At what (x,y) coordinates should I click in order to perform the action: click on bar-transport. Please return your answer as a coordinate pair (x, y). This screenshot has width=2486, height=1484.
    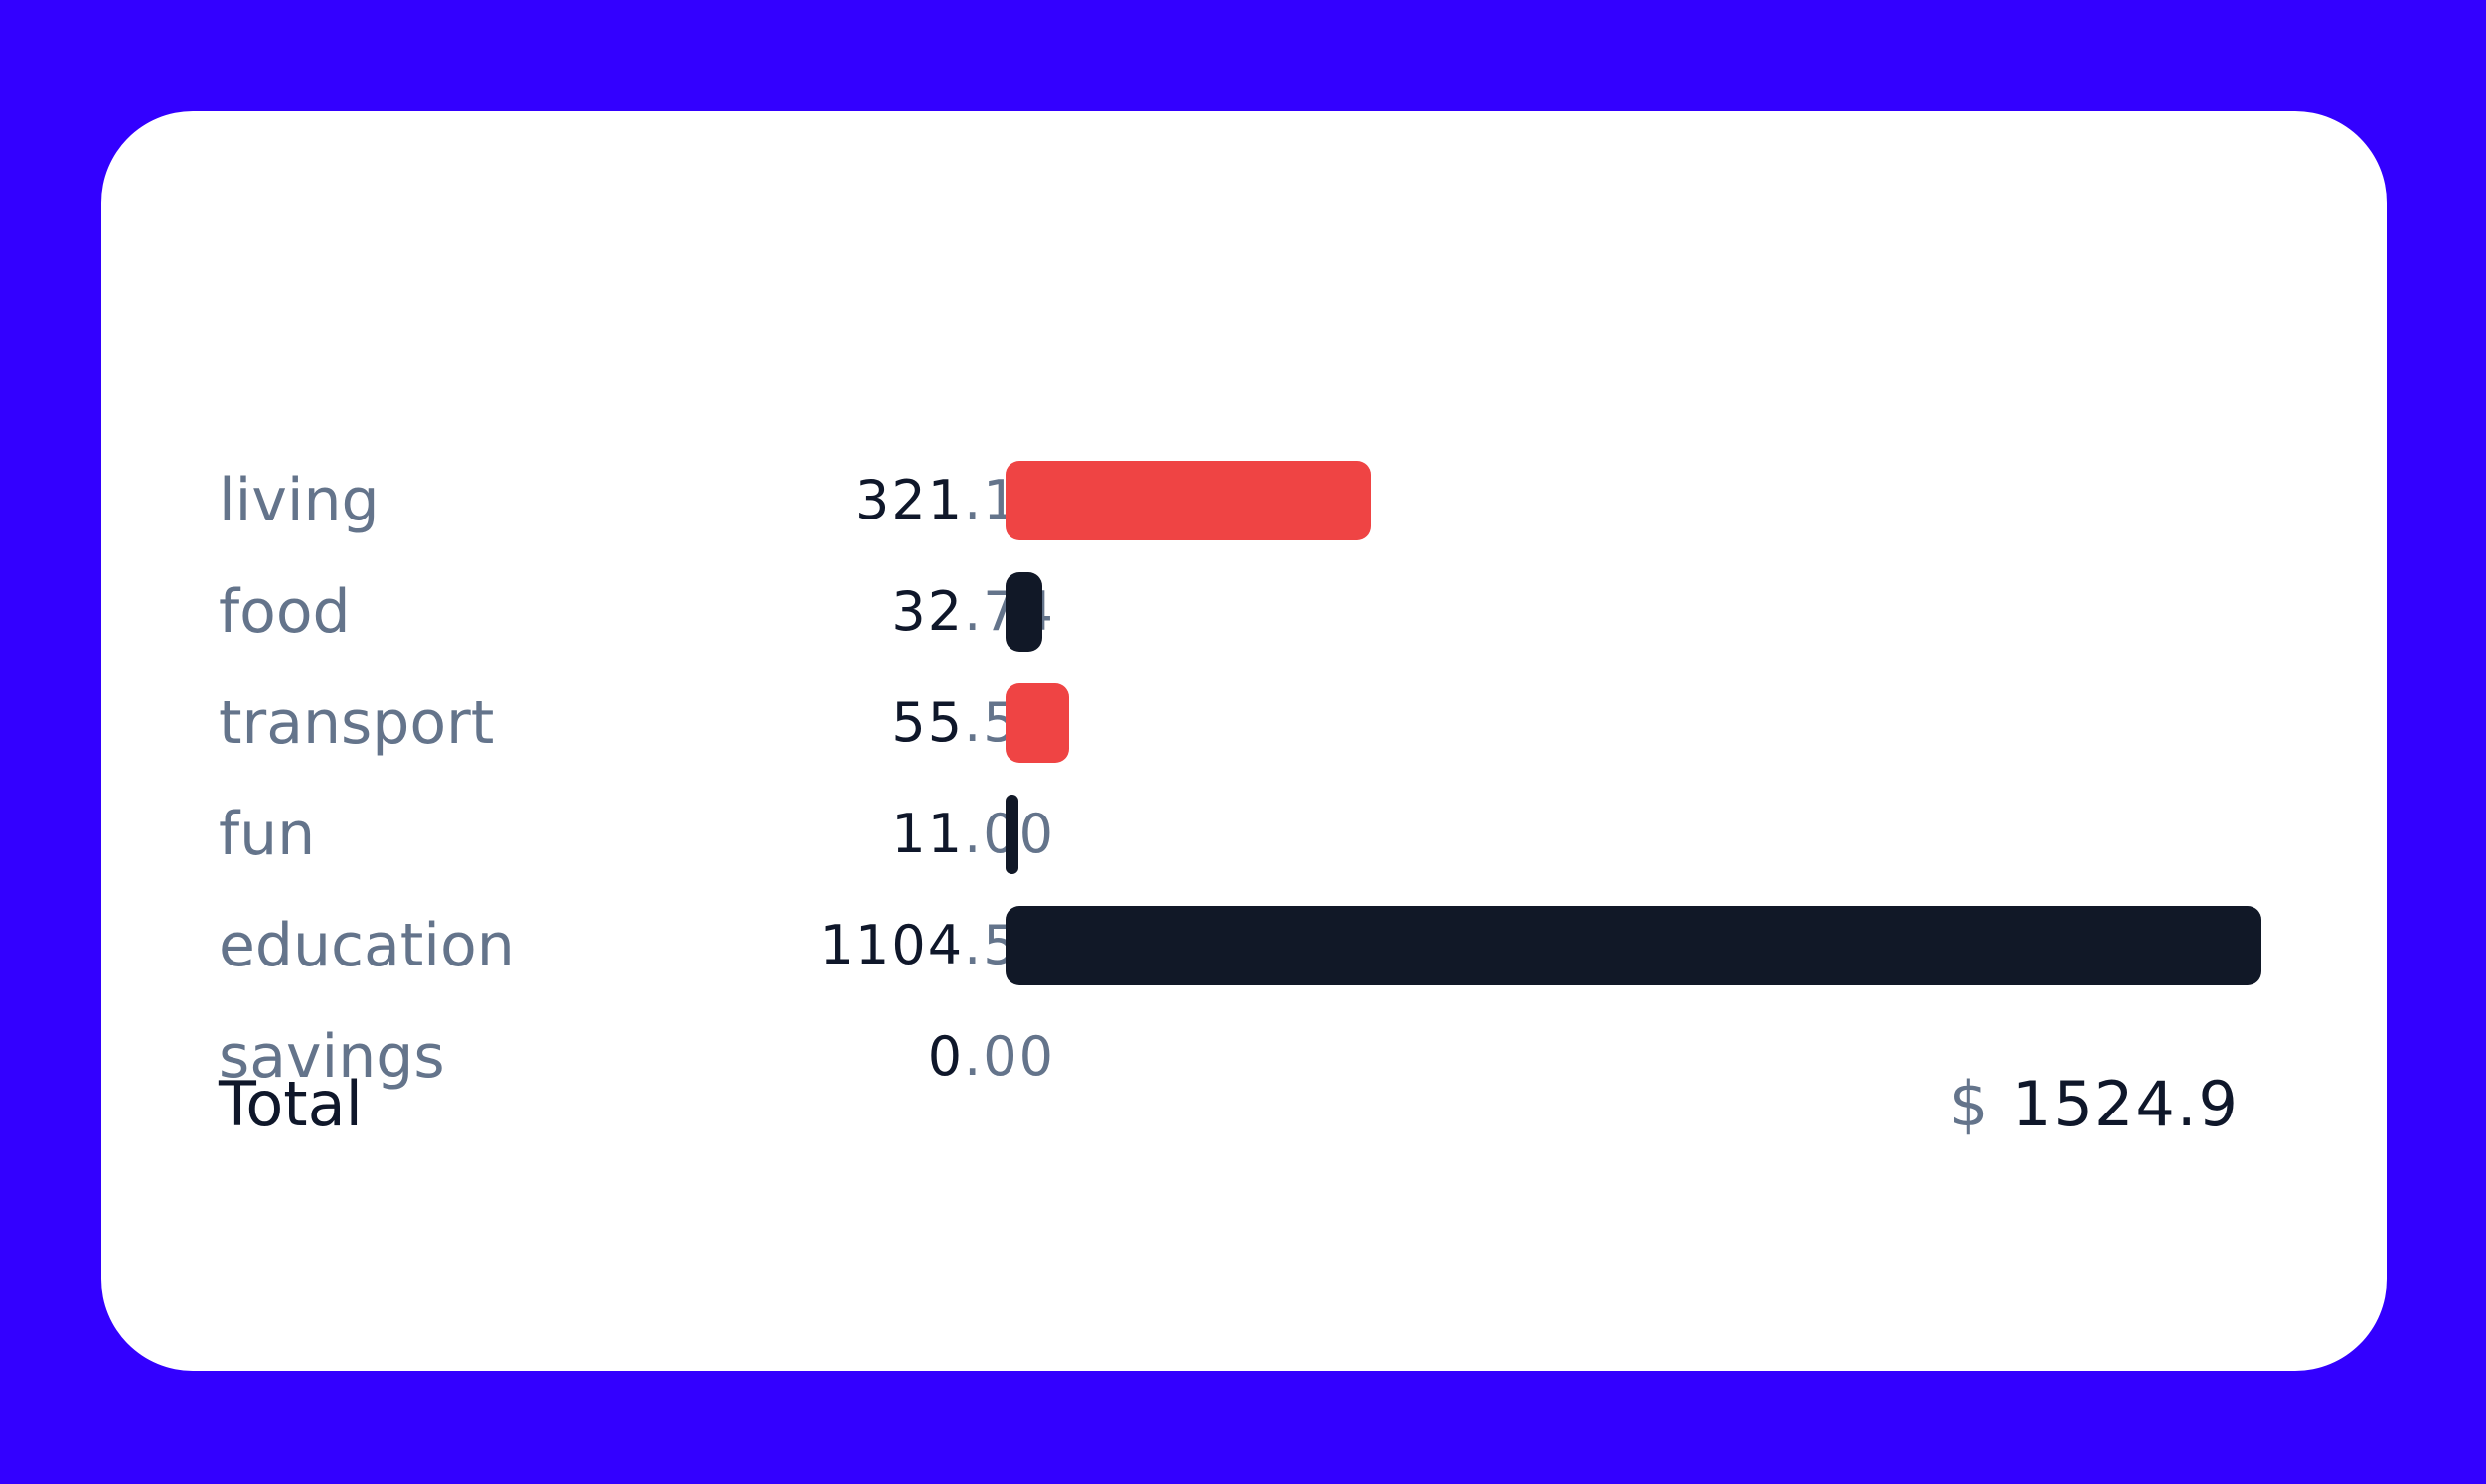
    Looking at the image, I should click on (1037, 723).